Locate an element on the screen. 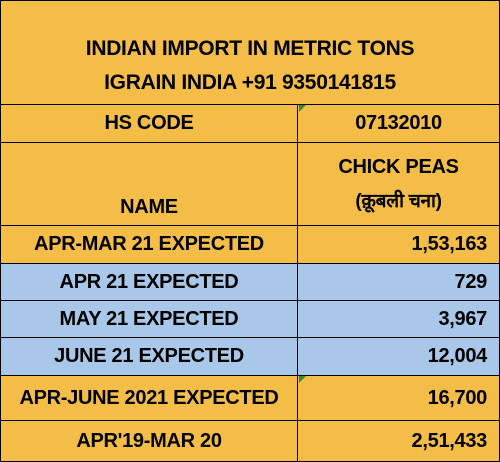 Image resolution: width=500 pixels, height=462 pixels. table-row: MAY 21 EXPECTED 3,967 is located at coordinates (250, 319).